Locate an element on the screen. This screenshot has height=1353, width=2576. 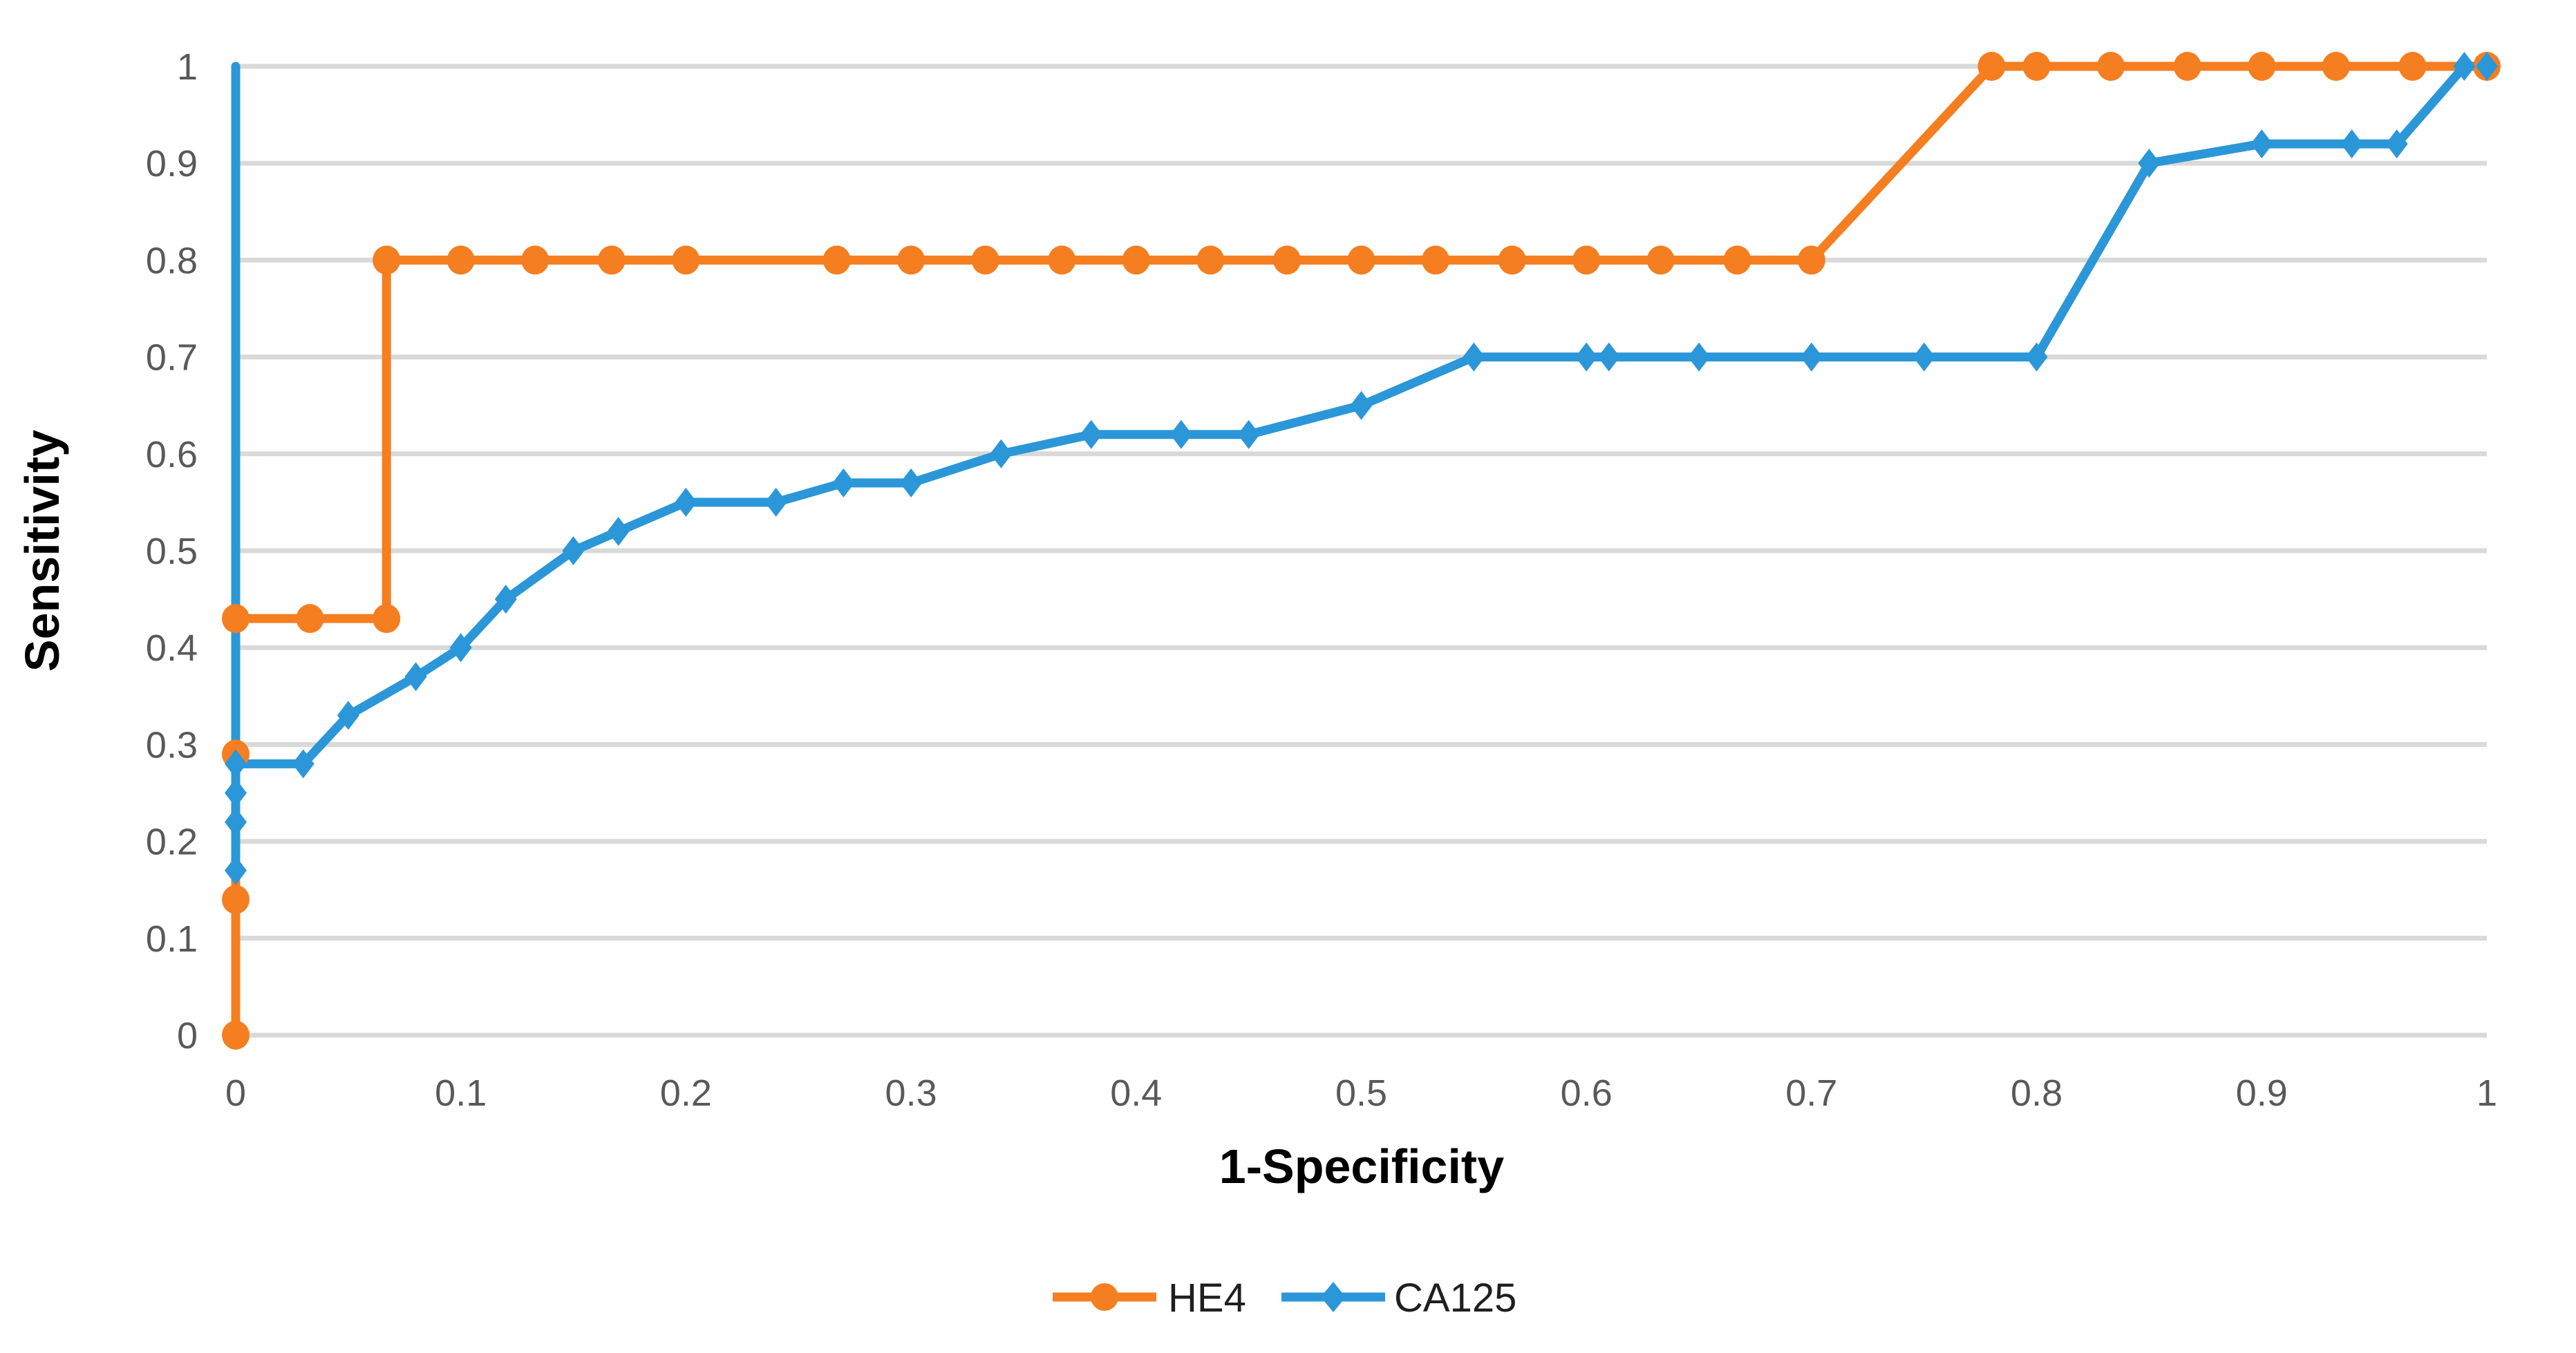
legend-item-ca125: CA125 is located at coordinates (1398, 1299).